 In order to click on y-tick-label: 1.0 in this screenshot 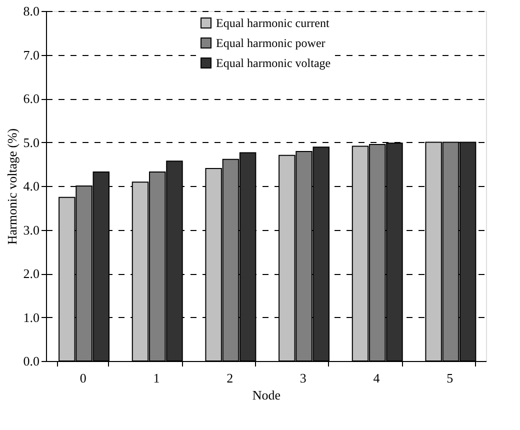, I will do `click(31, 317)`.